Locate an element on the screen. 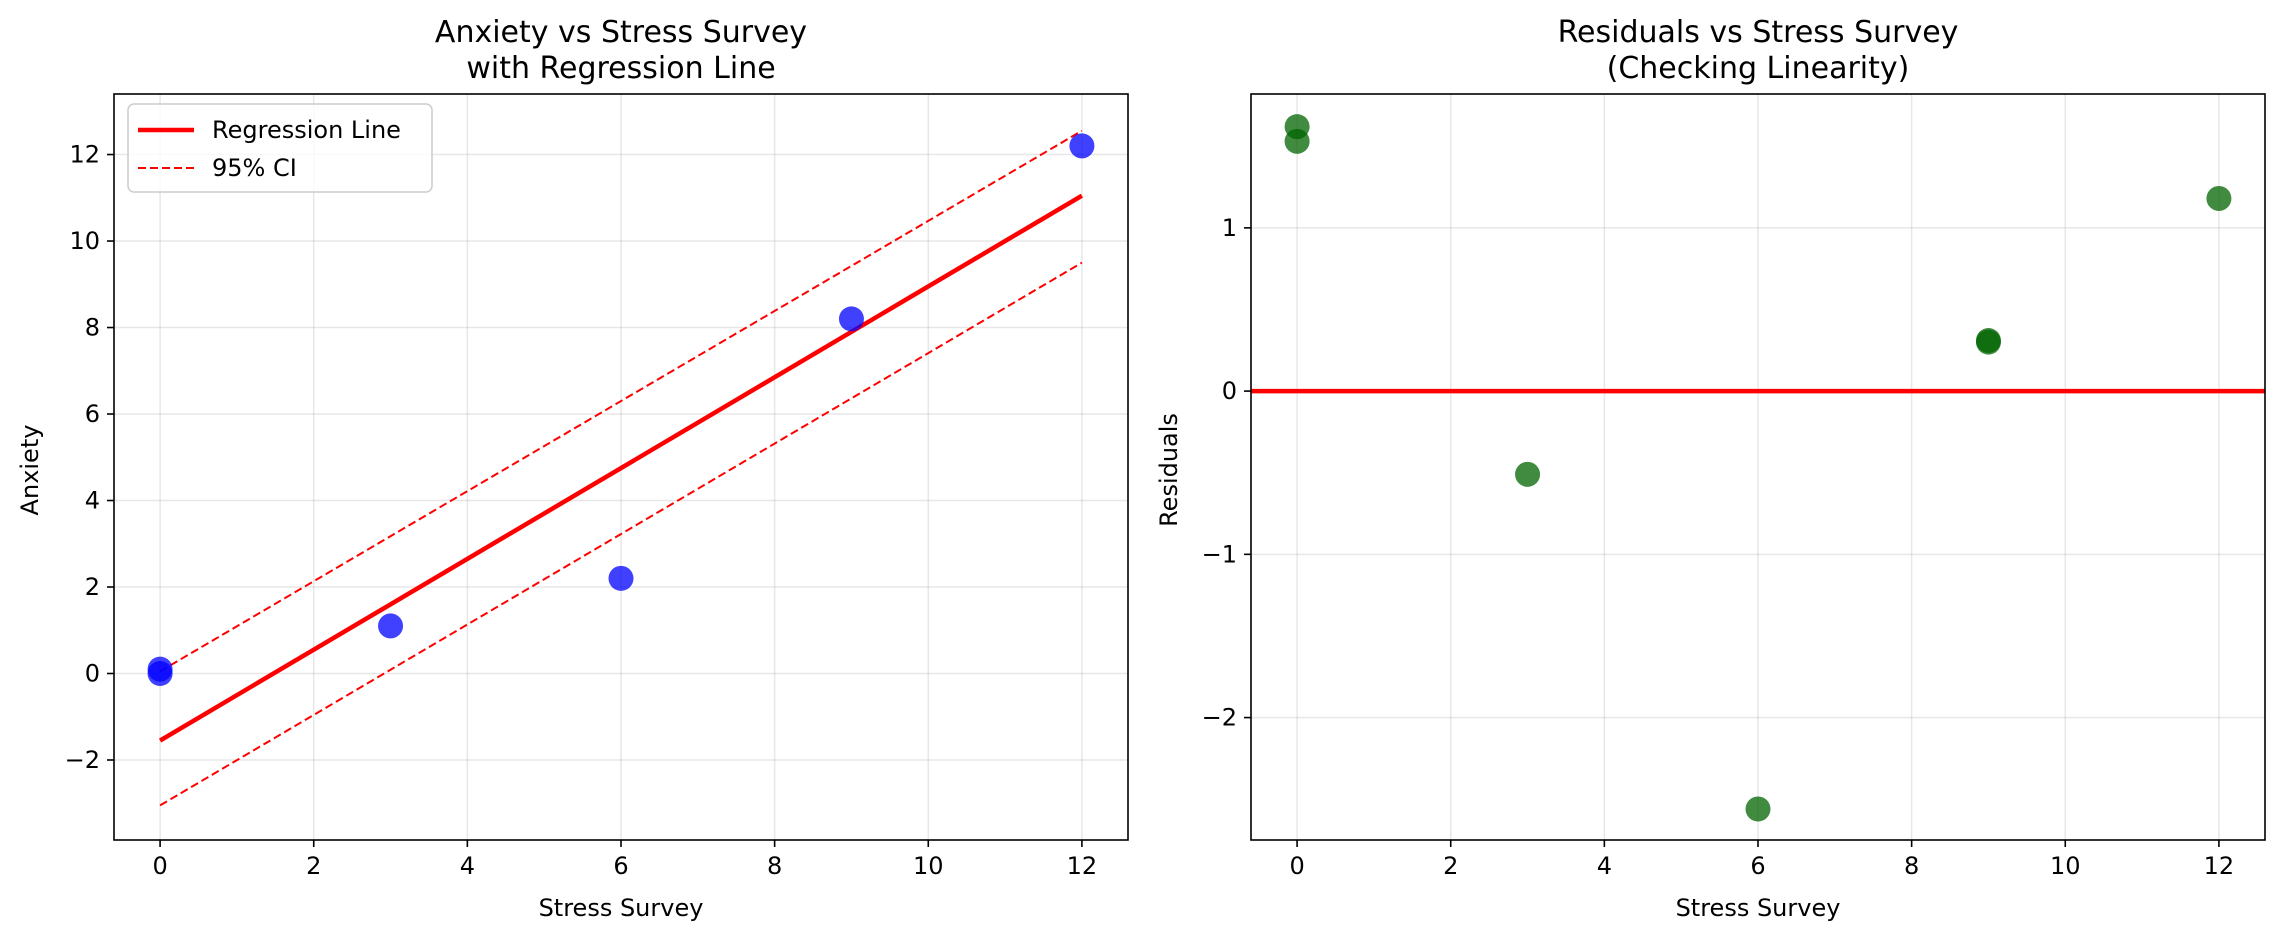 Image resolution: width=2284 pixels, height=941 pixels. y-tick-label: 8 is located at coordinates (92, 328).